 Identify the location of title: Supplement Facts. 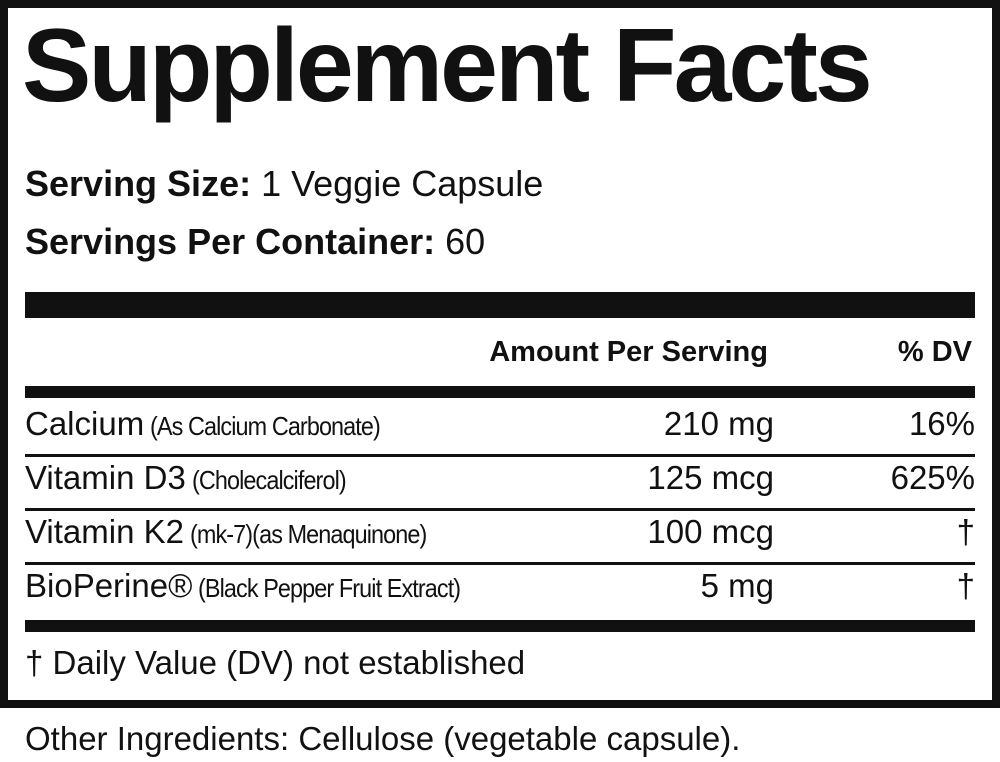
(447, 66).